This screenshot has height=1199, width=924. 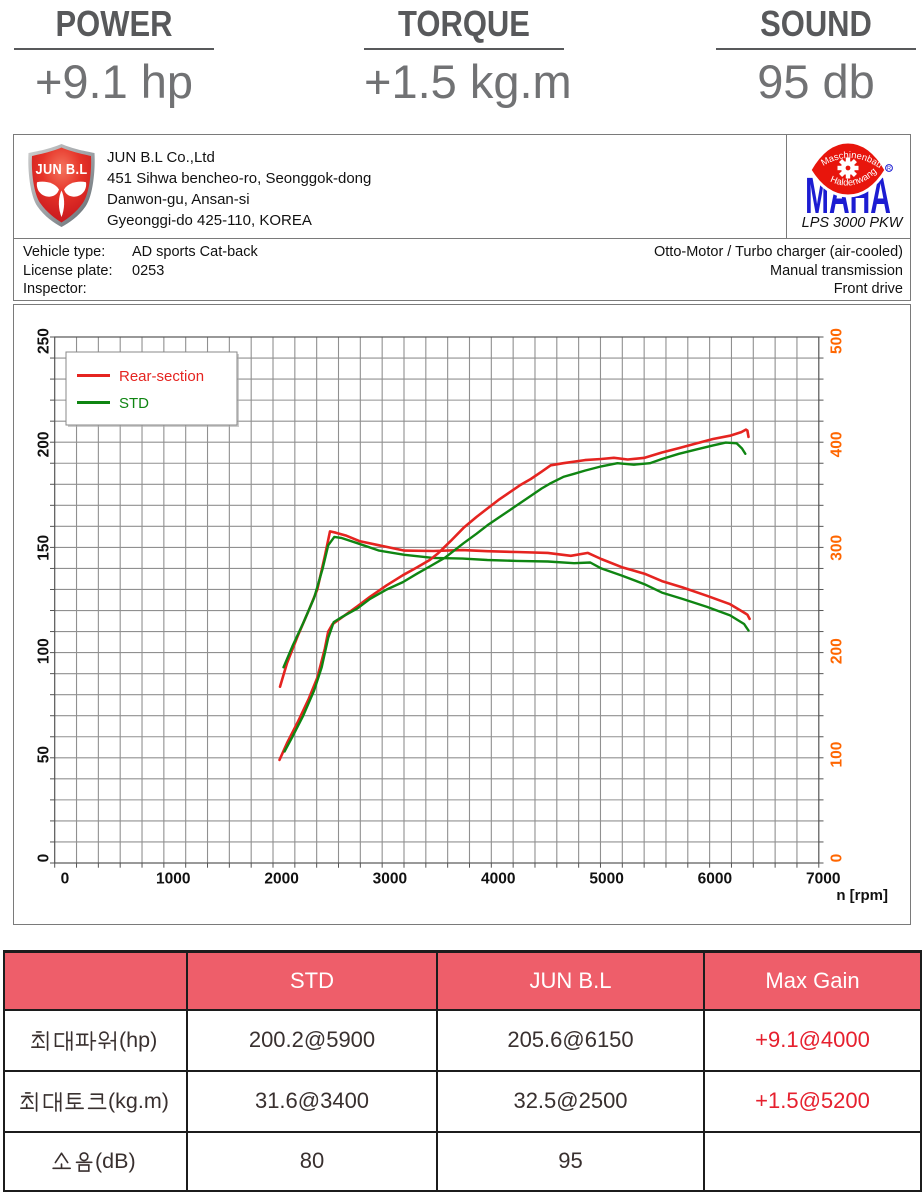 What do you see at coordinates (606, 879) in the screenshot?
I see `svg-text: 5000` at bounding box center [606, 879].